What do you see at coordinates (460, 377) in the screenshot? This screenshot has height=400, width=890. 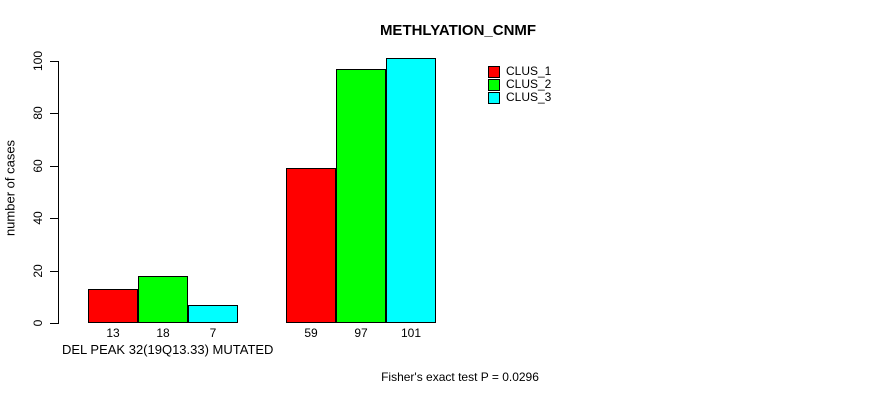 I see `footnote-text: Fisher's exact test P = 0.0296` at bounding box center [460, 377].